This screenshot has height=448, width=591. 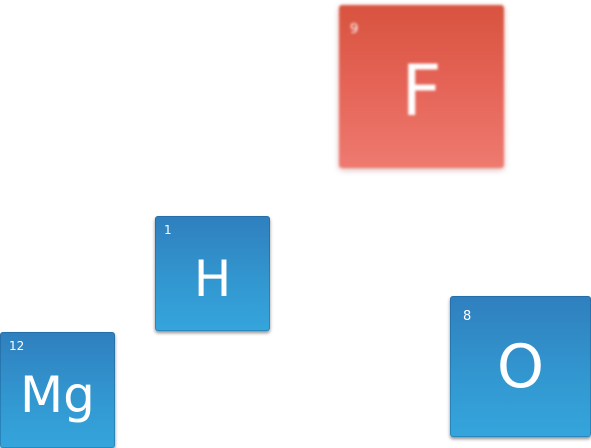 I want to click on element-tile-oxygen: 8 O, so click(x=520, y=366).